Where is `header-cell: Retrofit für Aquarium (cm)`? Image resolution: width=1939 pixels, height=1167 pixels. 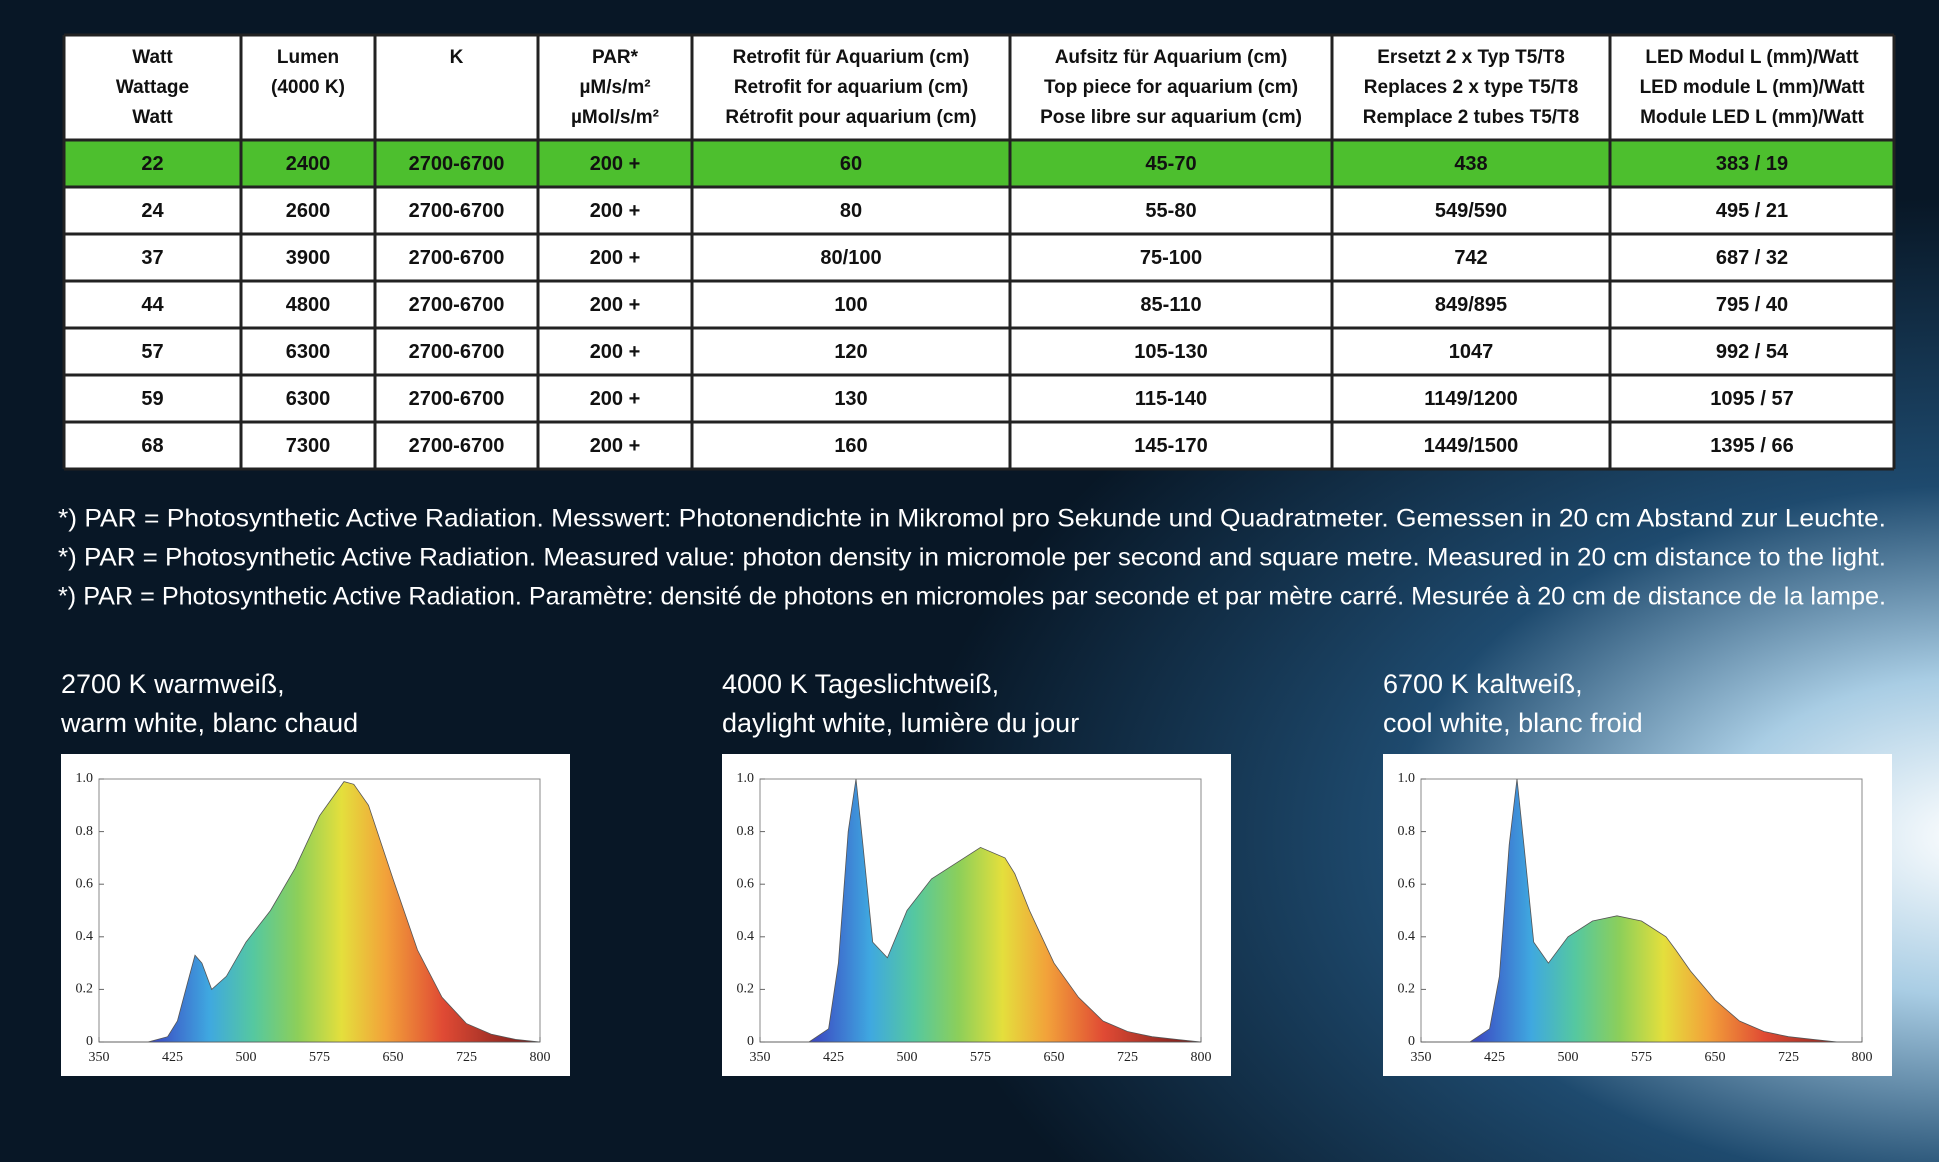 header-cell: Retrofit für Aquarium (cm) is located at coordinates (851, 57).